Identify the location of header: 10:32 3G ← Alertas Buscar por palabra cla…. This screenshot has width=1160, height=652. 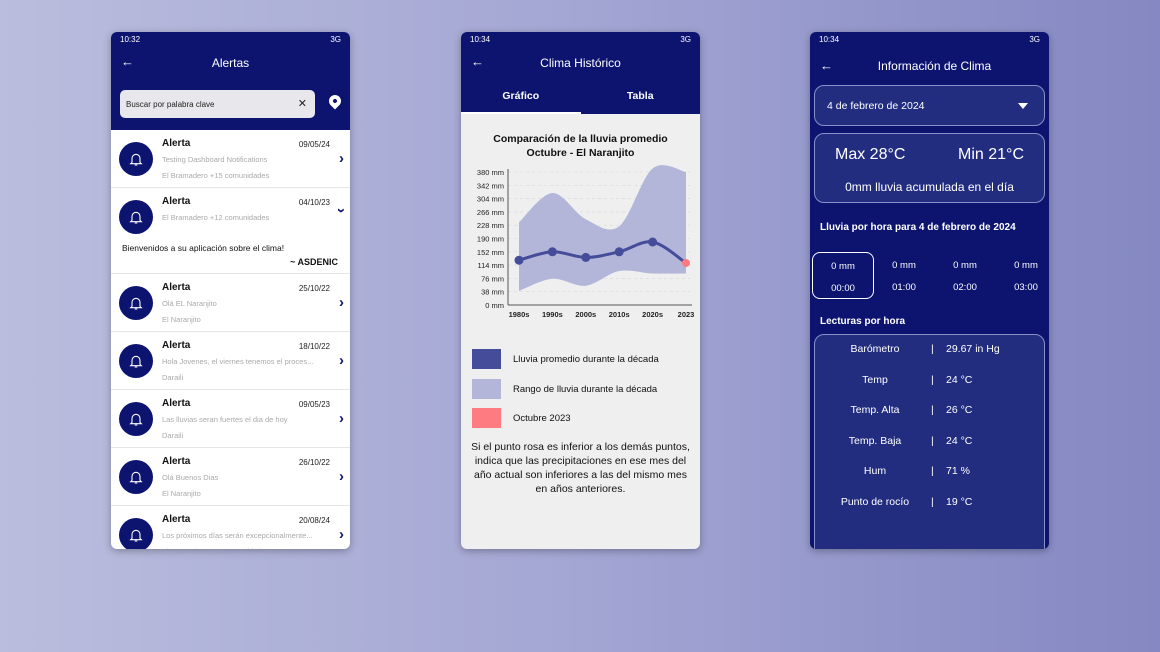
(230, 81).